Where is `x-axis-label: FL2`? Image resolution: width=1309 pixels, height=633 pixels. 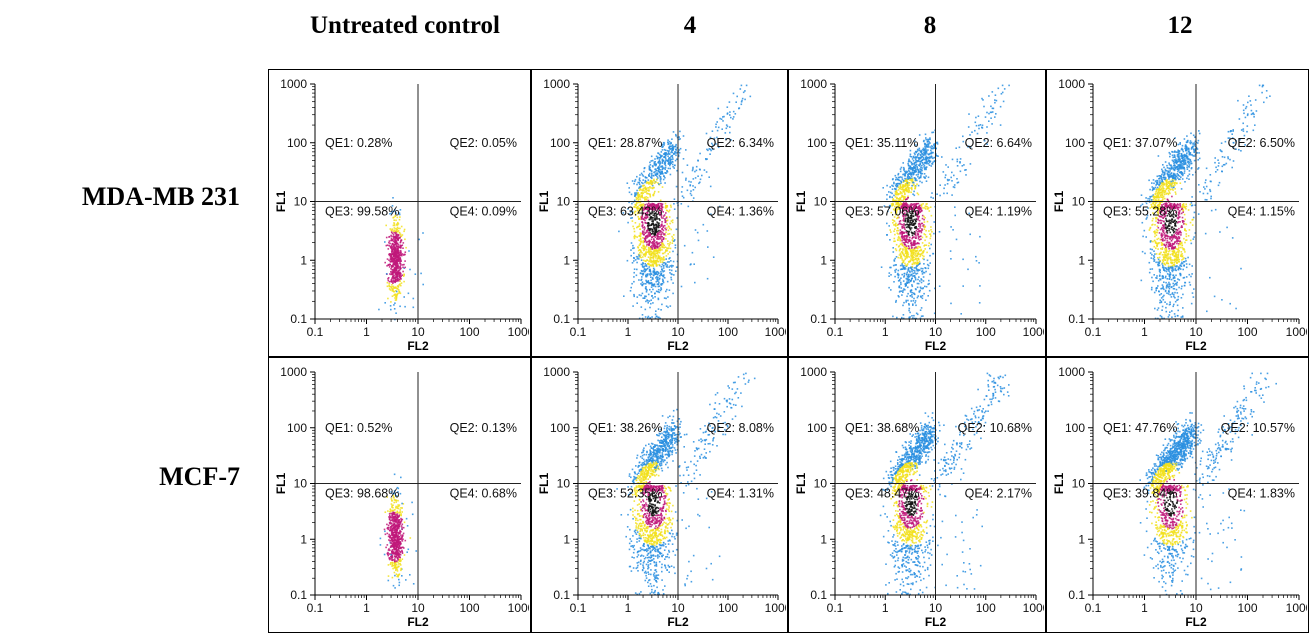
x-axis-label: FL2 is located at coordinates (678, 346).